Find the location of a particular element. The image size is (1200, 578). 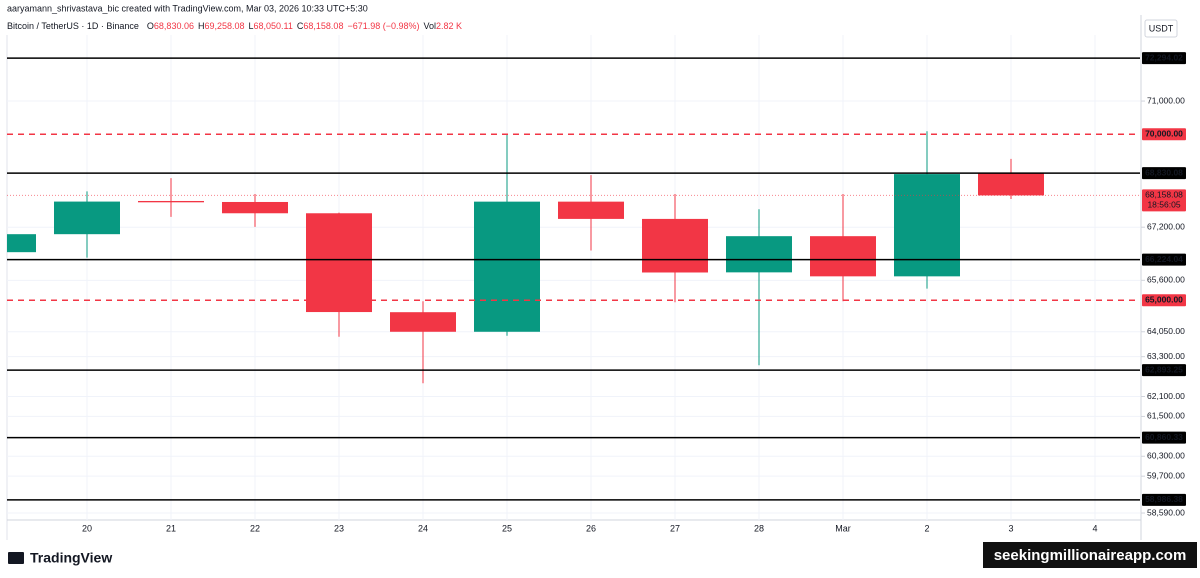

y-tick-label: 65,600.00 is located at coordinates (1166, 280).